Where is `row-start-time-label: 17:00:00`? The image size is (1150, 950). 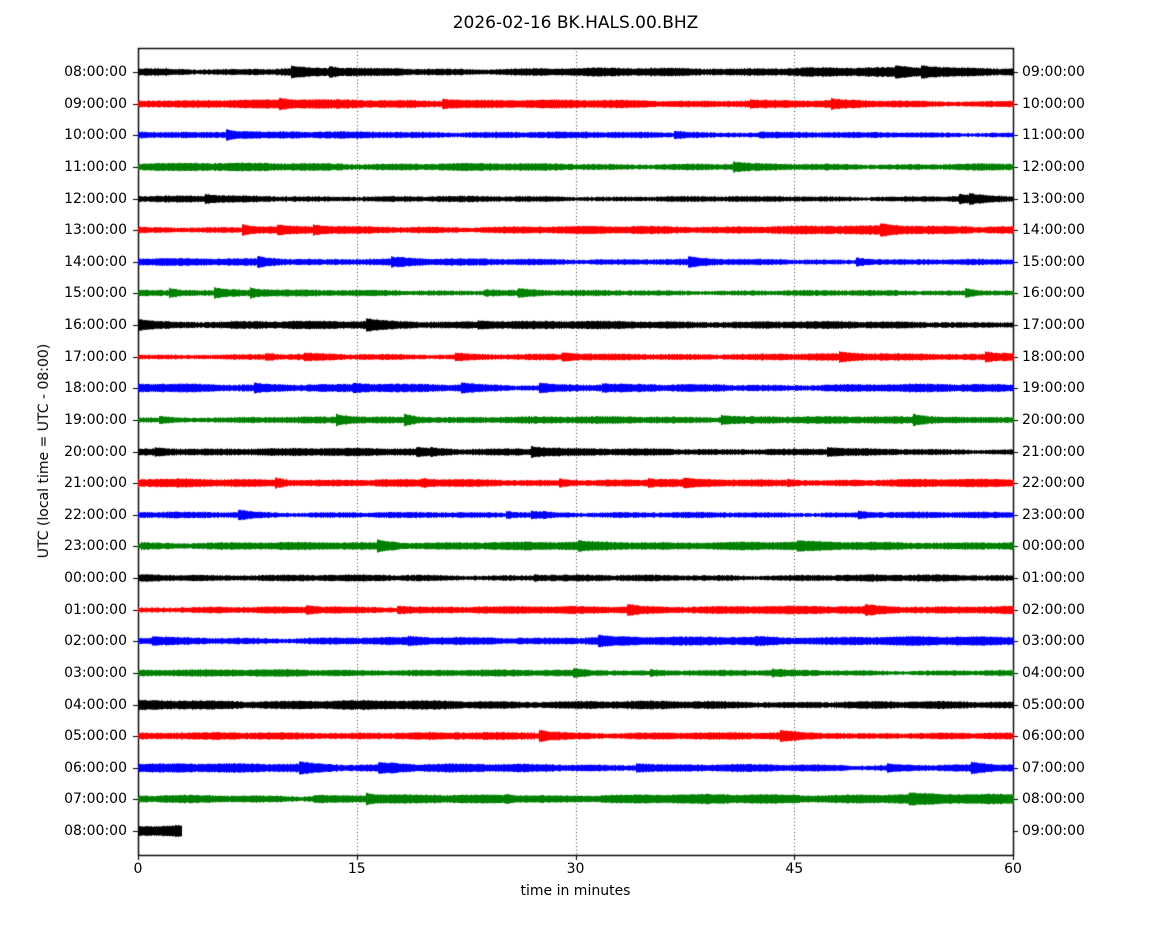
row-start-time-label: 17:00:00 is located at coordinates (95, 357).